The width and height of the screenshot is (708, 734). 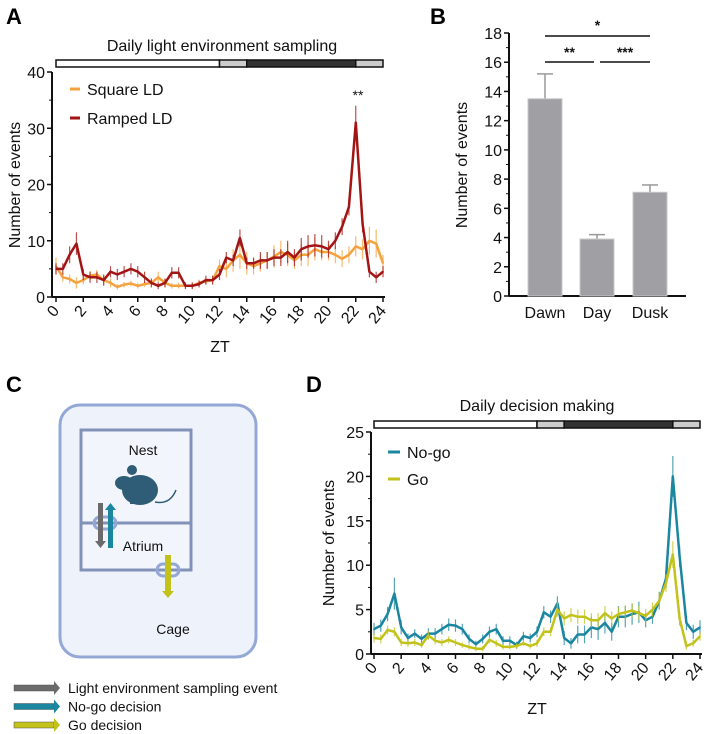 What do you see at coordinates (146, 485) in the screenshot?
I see `mouse-icon` at bounding box center [146, 485].